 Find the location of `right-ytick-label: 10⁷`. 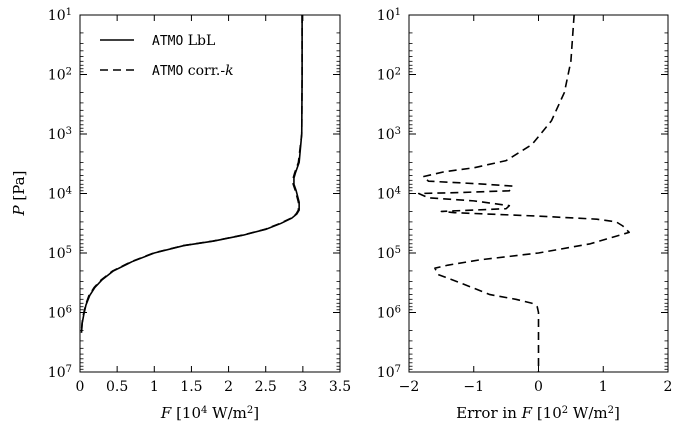

right-ytick-label: 10⁷ is located at coordinates (389, 373).